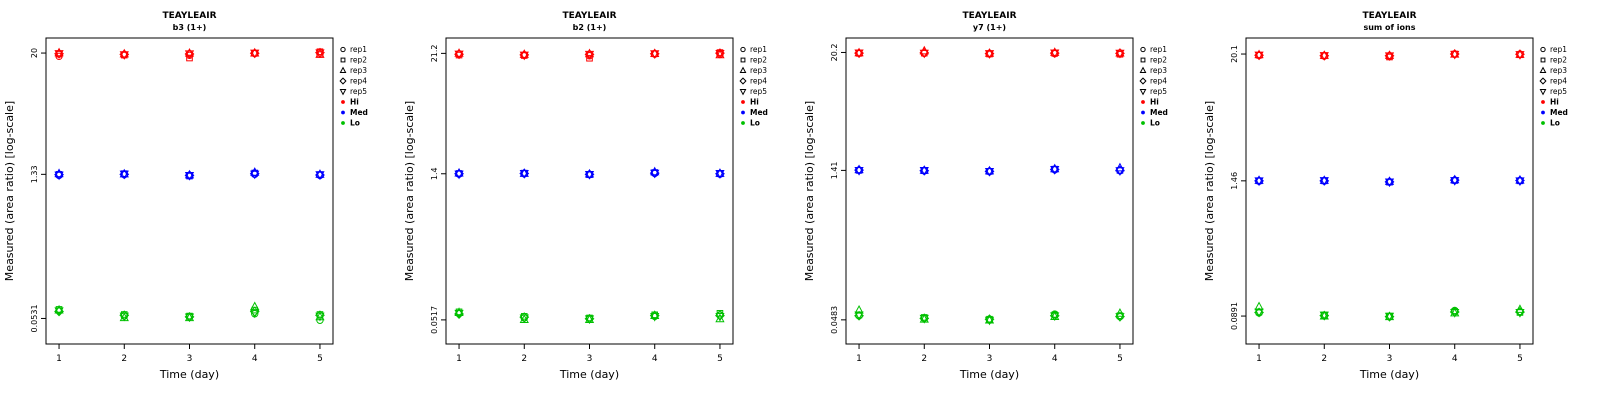  I want to click on legend-label: Lo, so click(355, 123).